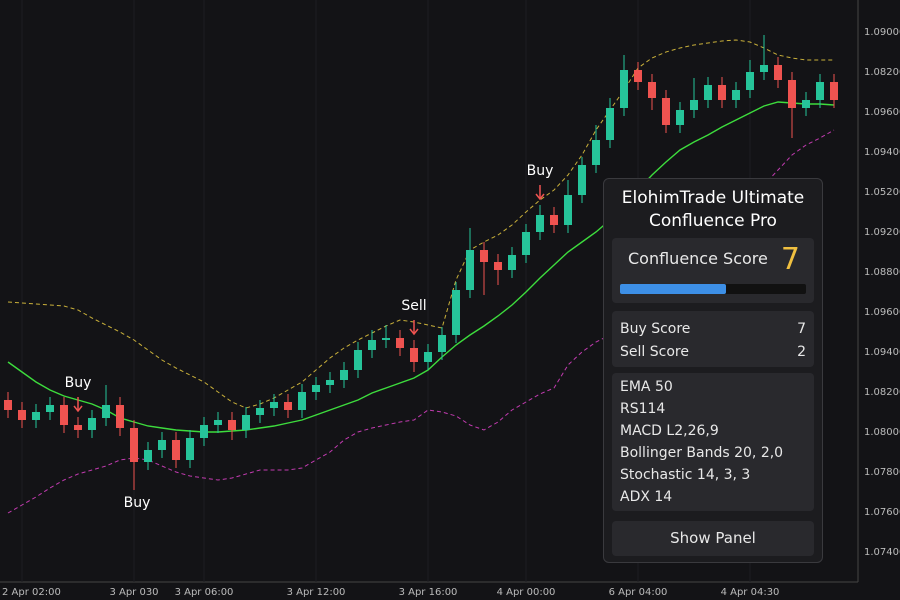  What do you see at coordinates (882, 472) in the screenshot?
I see `price-label: 1.07800` at bounding box center [882, 472].